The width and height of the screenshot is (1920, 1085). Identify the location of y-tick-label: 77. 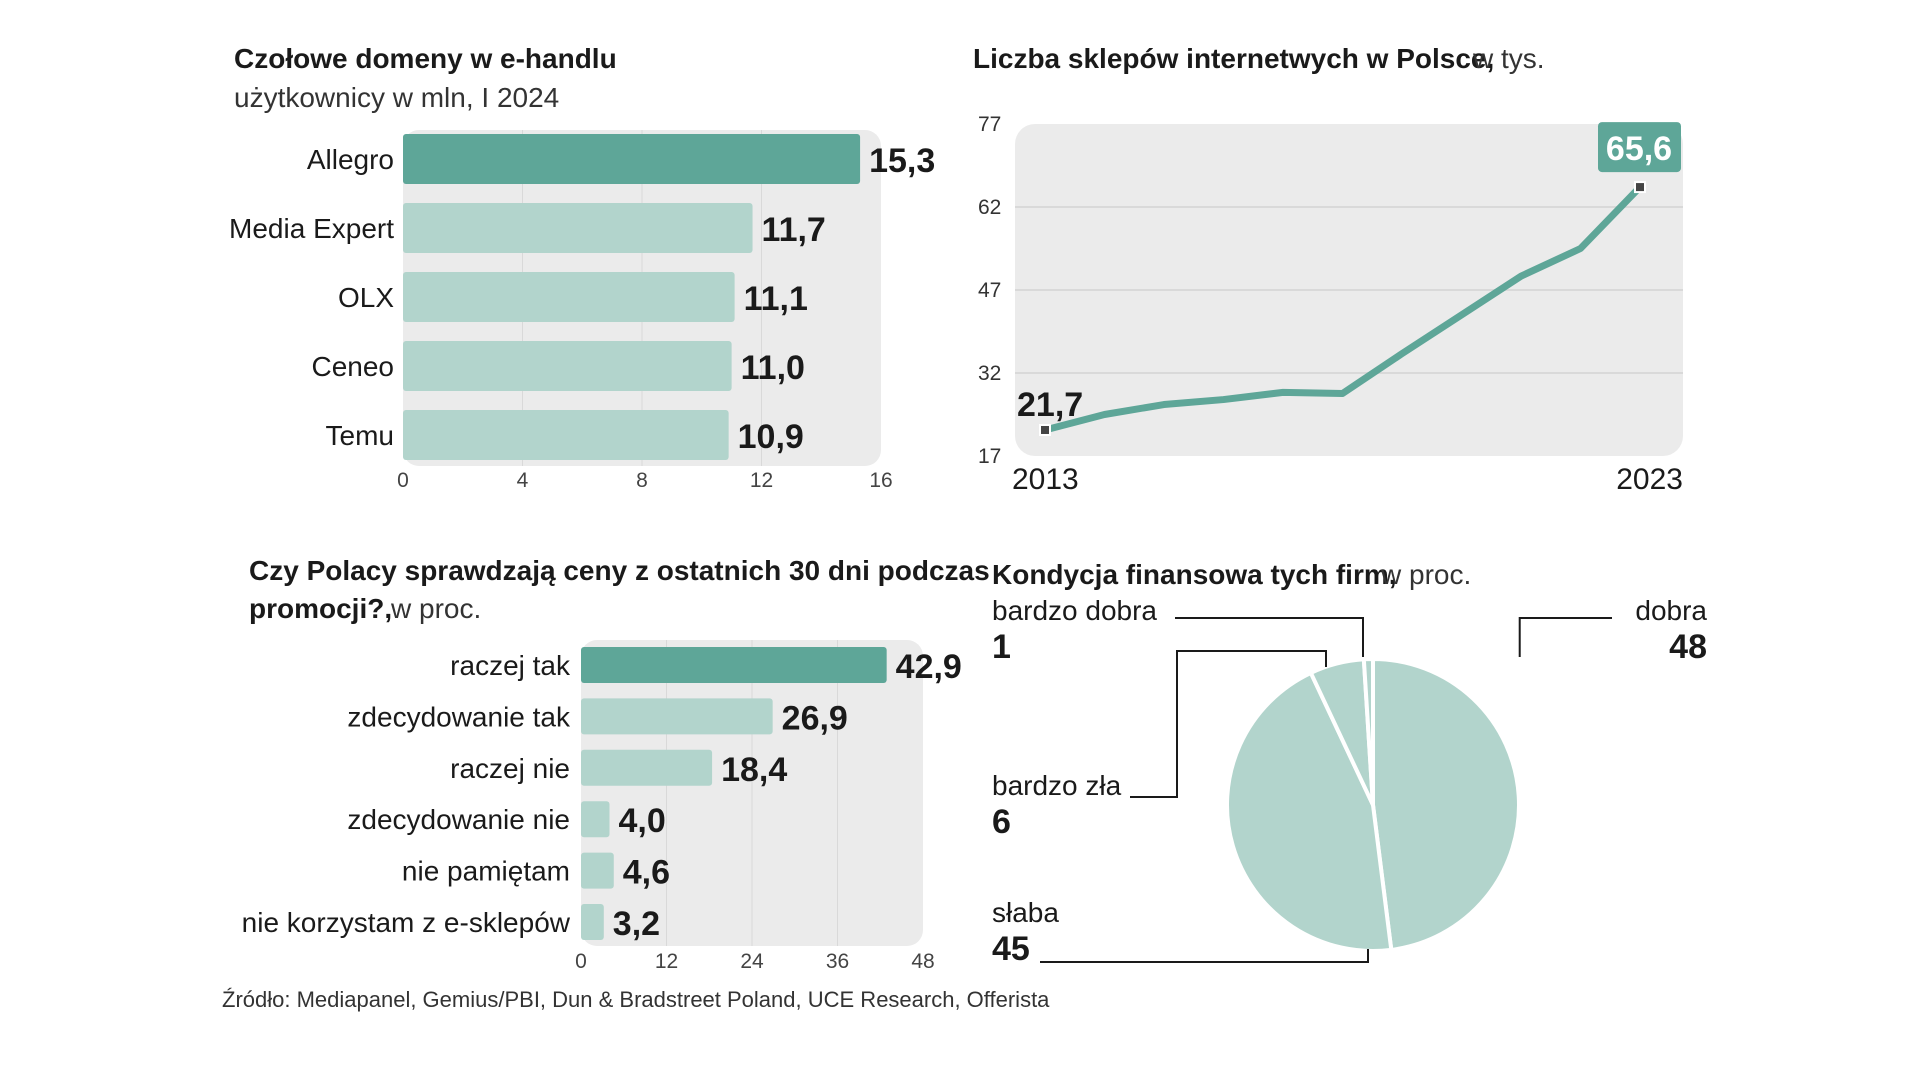
(989, 124).